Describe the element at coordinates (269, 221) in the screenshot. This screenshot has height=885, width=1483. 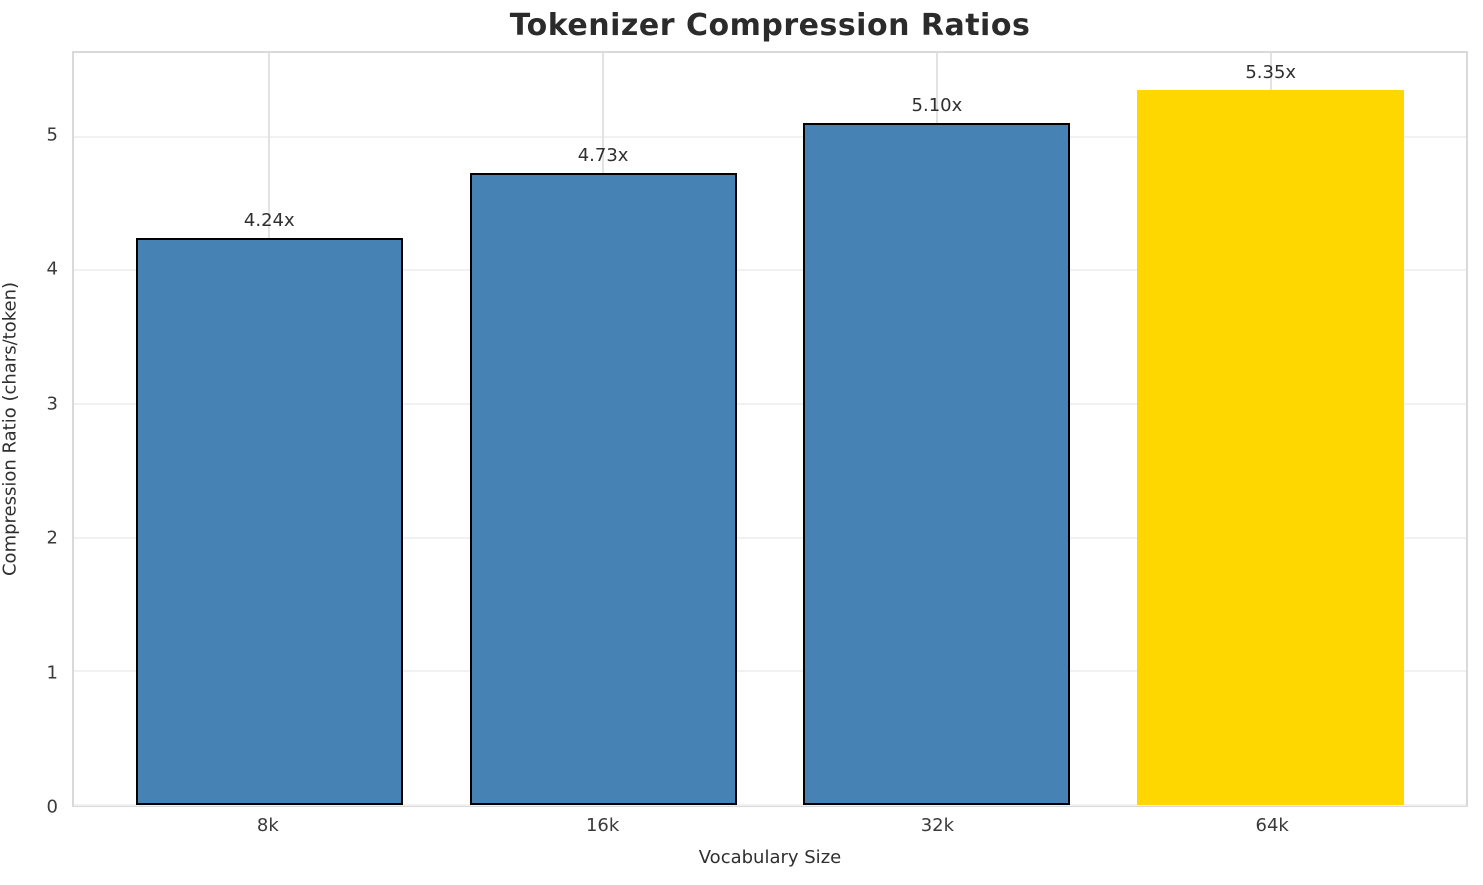
I see `bar-value-label: 4.24x` at that location.